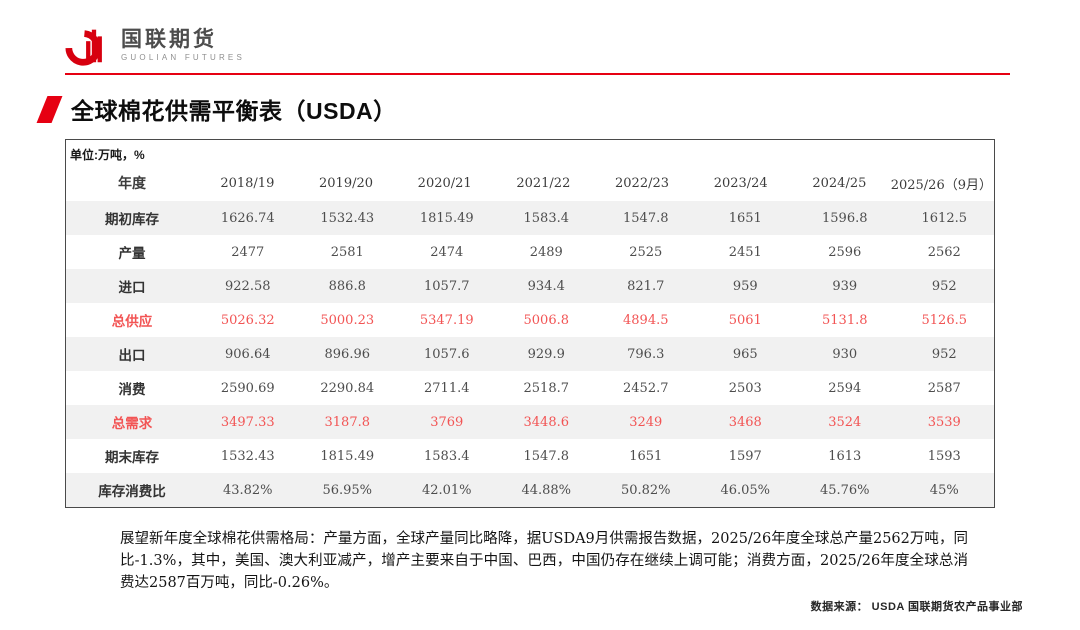 Image resolution: width=1080 pixels, height=630 pixels. I want to click on year-header: 2020/21, so click(444, 183).